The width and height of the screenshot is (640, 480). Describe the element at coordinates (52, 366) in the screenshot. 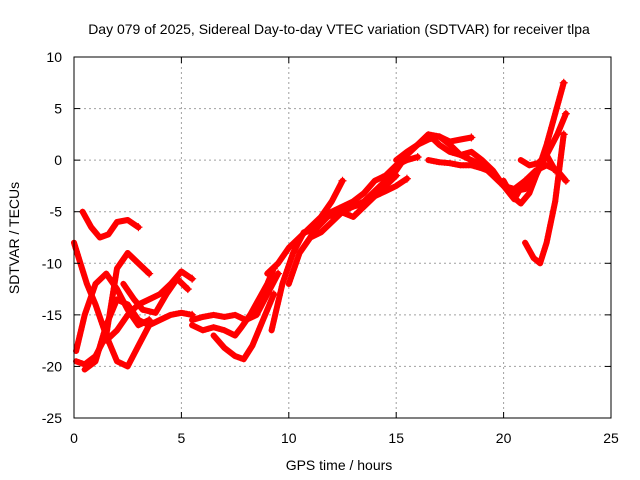

I see `y-tick-label: -20` at that location.